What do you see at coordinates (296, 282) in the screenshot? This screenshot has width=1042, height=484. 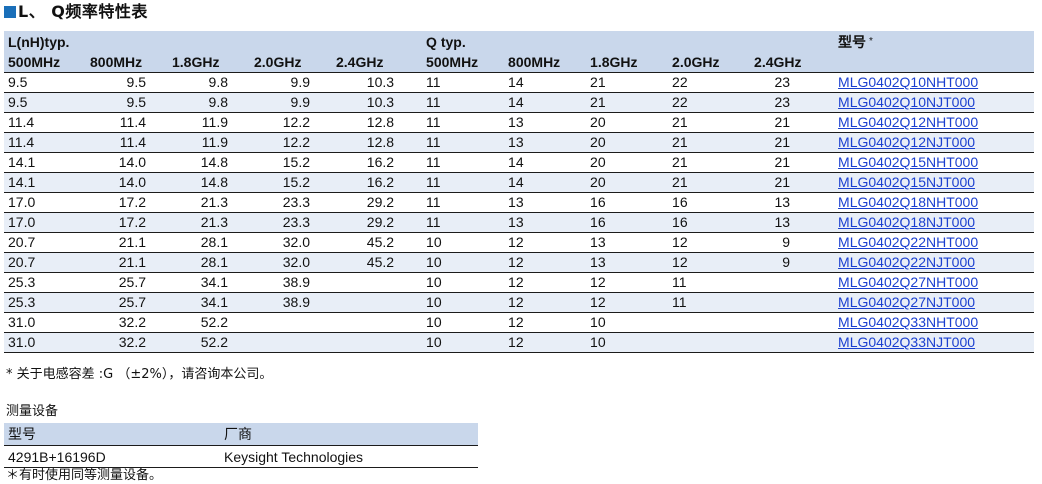 I see `l-value-cell: 38.9` at bounding box center [296, 282].